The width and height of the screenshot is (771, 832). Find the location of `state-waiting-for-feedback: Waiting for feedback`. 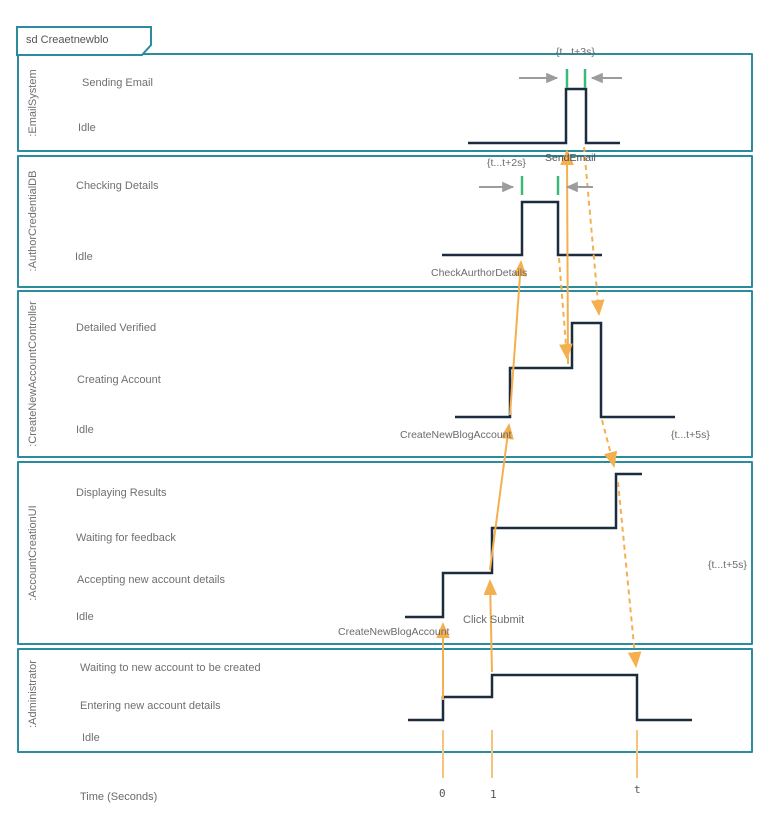

state-waiting-for-feedback: Waiting for feedback is located at coordinates (126, 538).